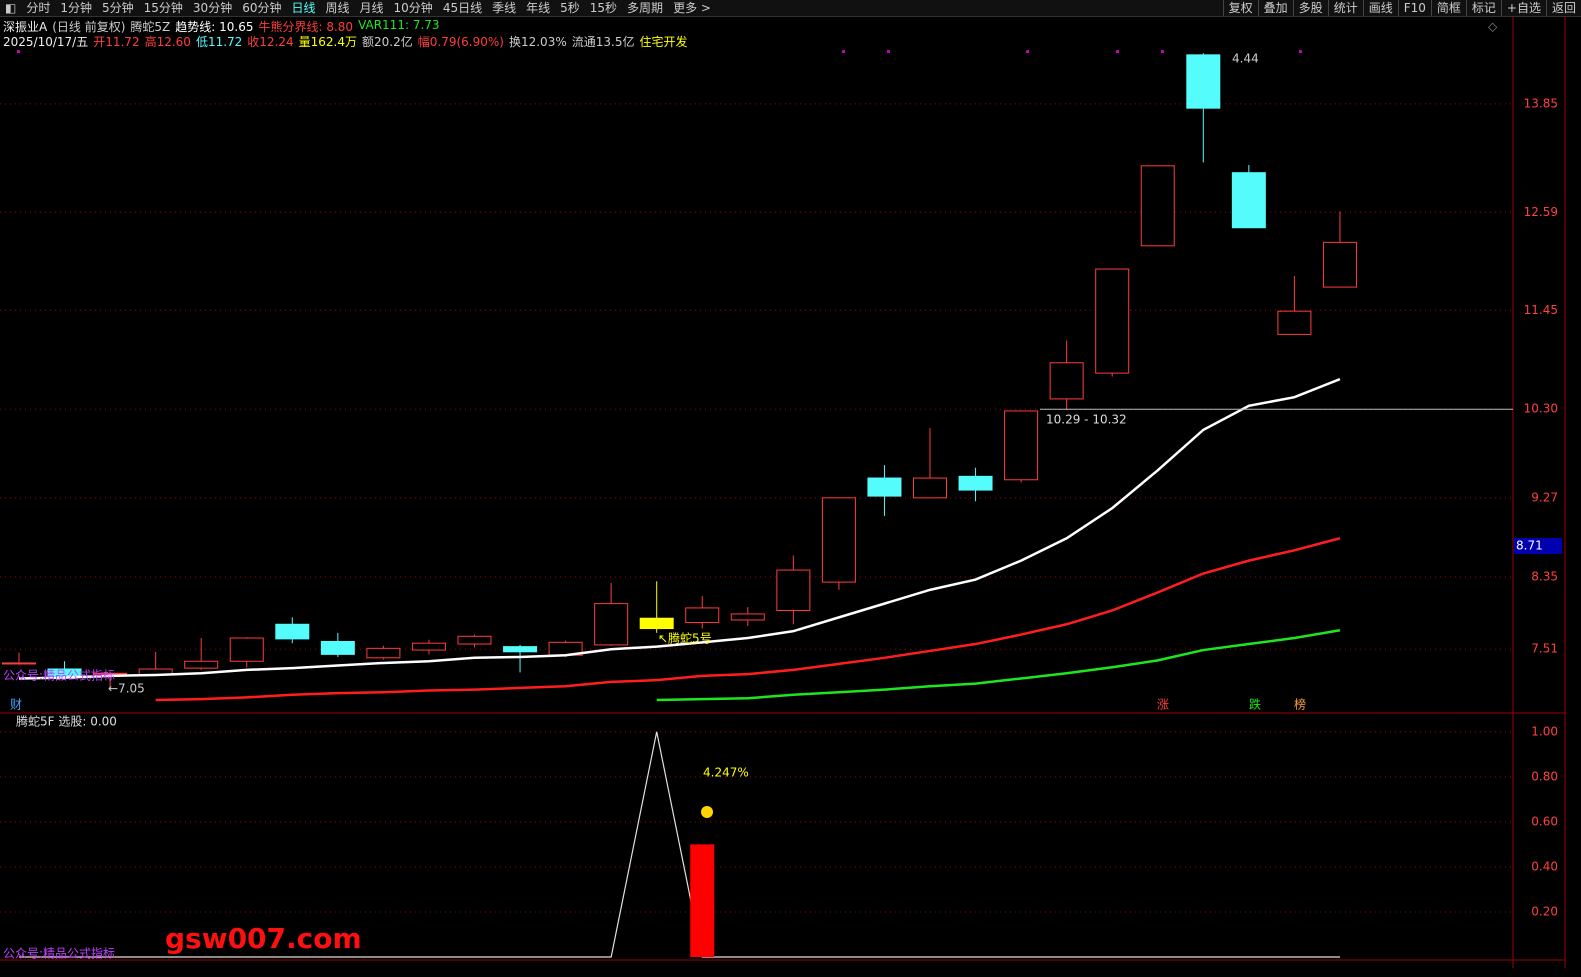  Describe the element at coordinates (1529, 545) in the screenshot. I see `price-box-label: 8.71` at that location.